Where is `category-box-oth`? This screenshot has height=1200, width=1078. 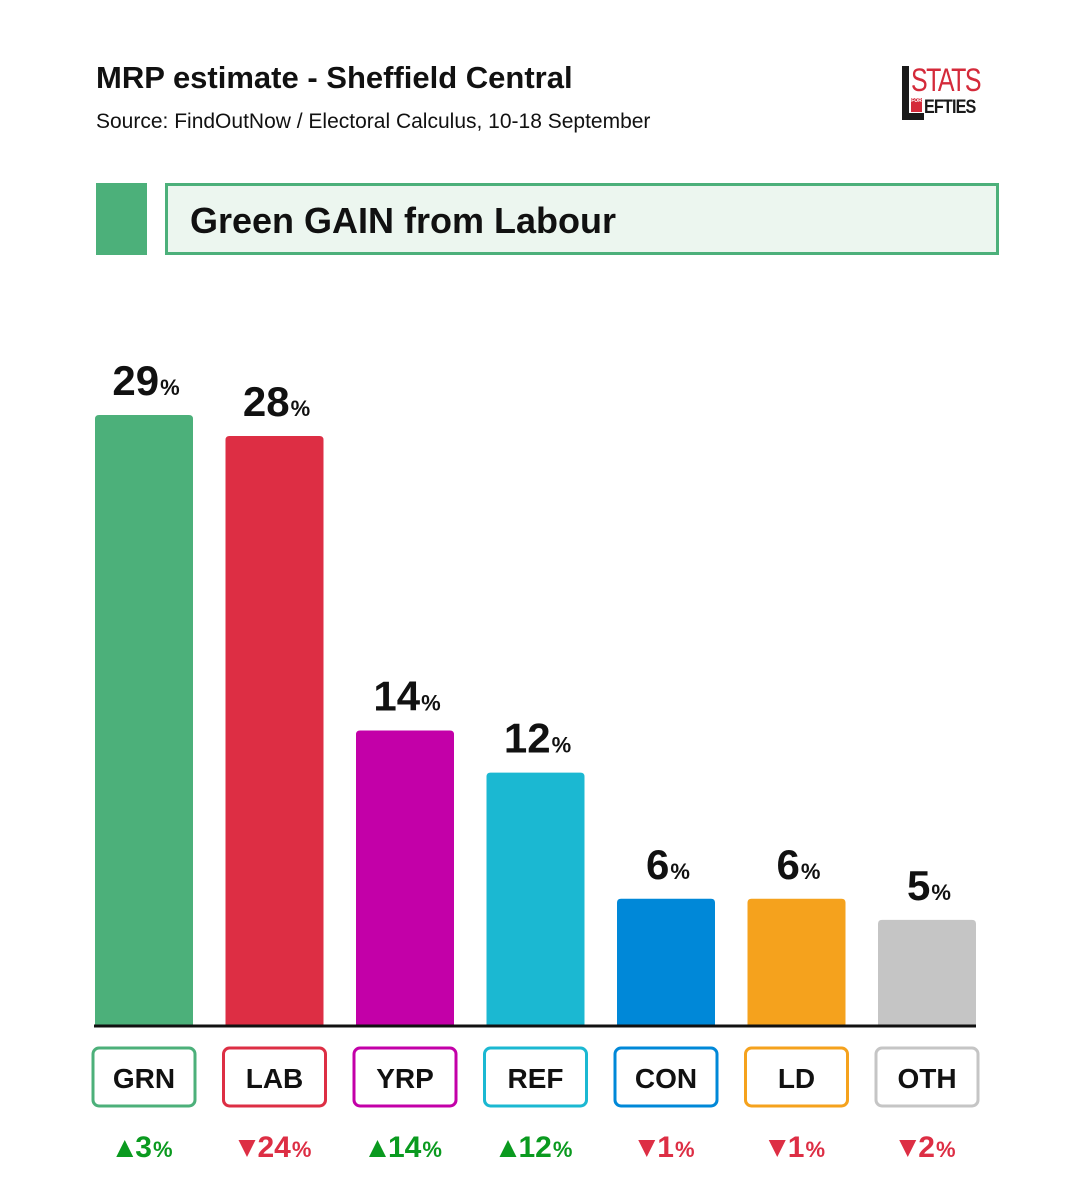
category-box-oth is located at coordinates (927, 1077).